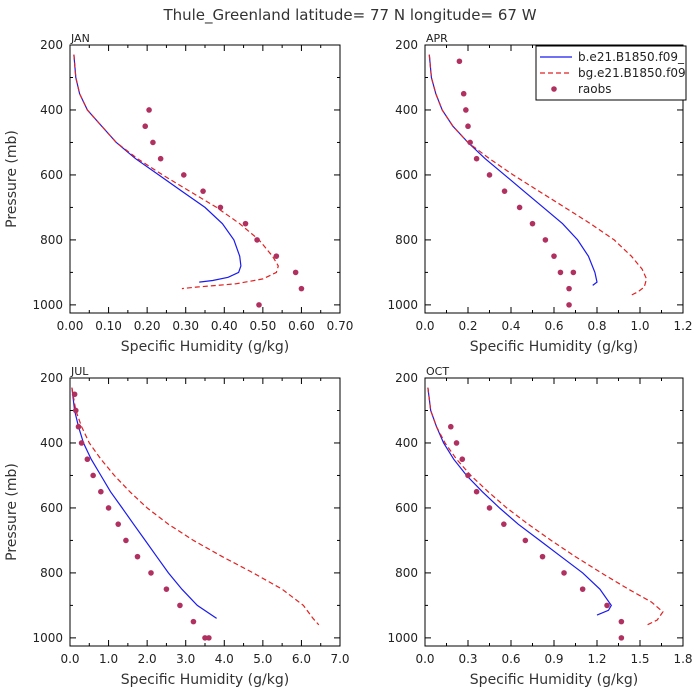 The height and width of the screenshot is (700, 700). I want to click on x-tick-label: 3.0, so click(185, 659).